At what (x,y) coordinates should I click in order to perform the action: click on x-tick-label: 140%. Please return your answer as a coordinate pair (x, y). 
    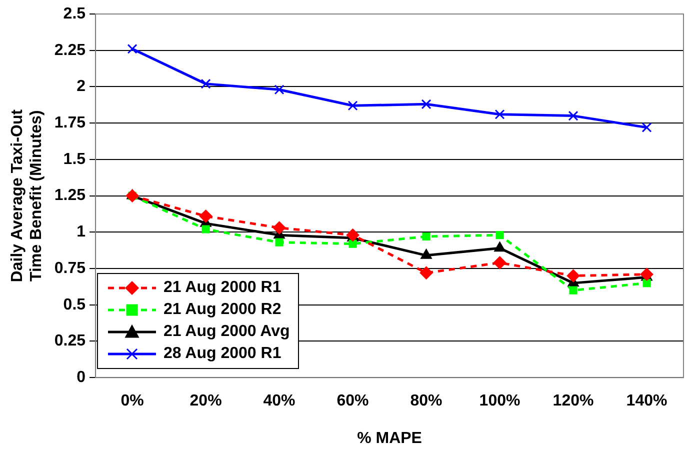
    Looking at the image, I should click on (647, 401).